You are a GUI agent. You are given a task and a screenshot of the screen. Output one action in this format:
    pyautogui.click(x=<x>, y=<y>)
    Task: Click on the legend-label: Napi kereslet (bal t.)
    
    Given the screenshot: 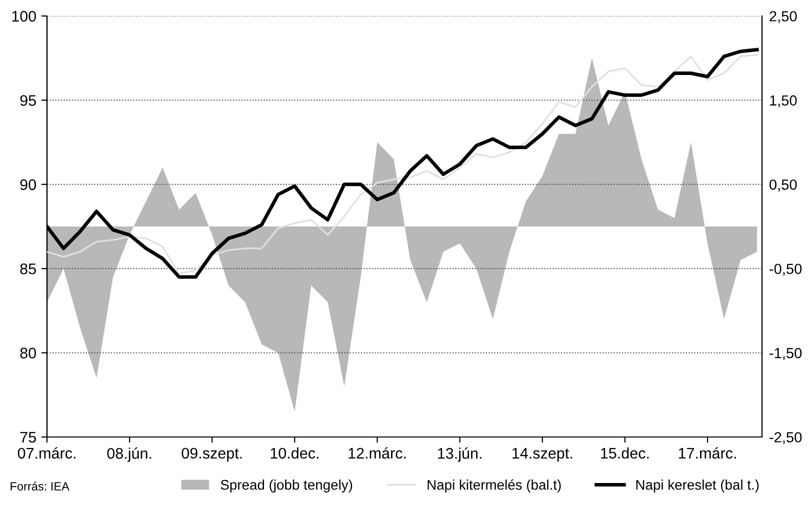 What is the action you would take?
    pyautogui.click(x=697, y=486)
    